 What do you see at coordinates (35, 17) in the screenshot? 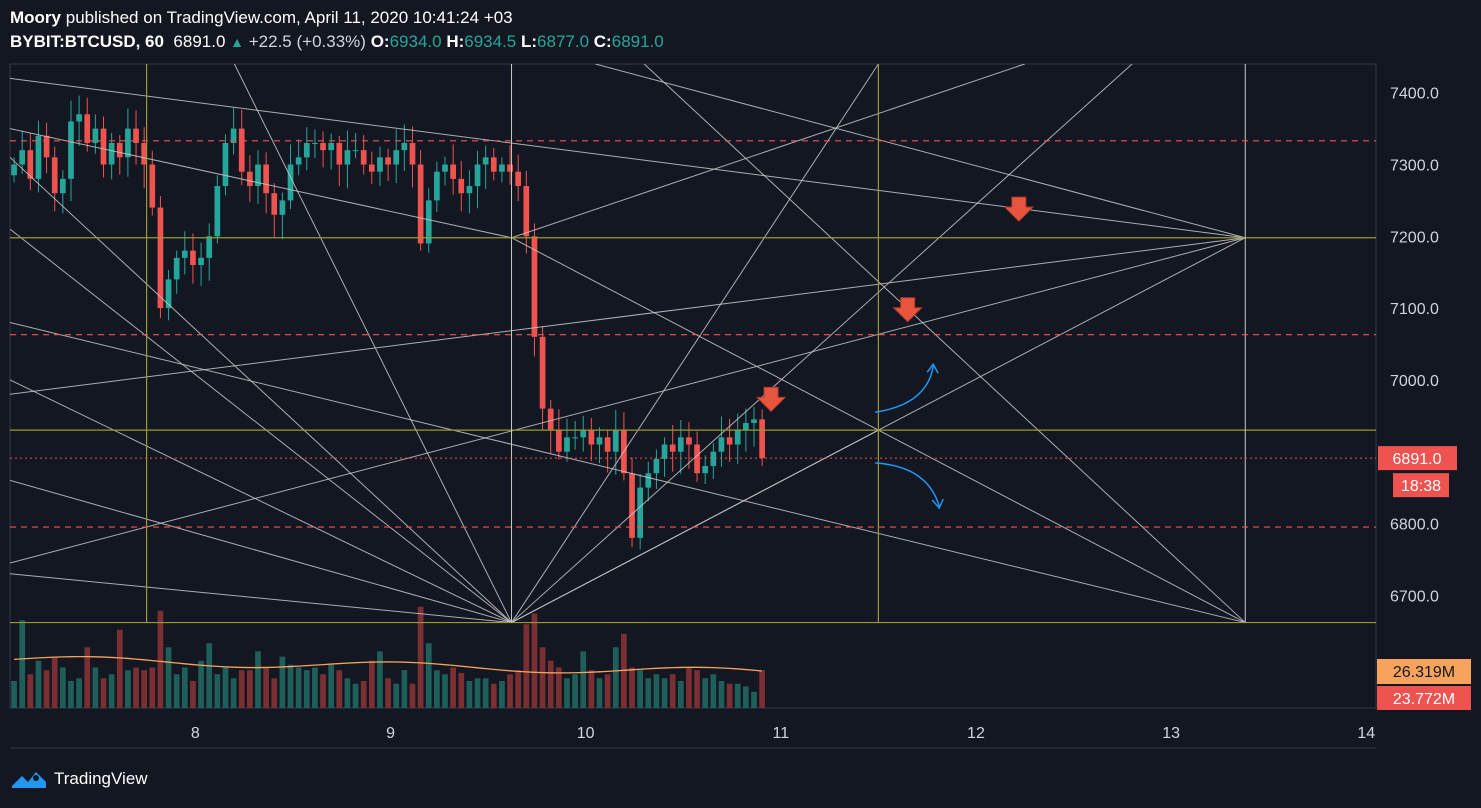
I see `author-name: Moory` at bounding box center [35, 17].